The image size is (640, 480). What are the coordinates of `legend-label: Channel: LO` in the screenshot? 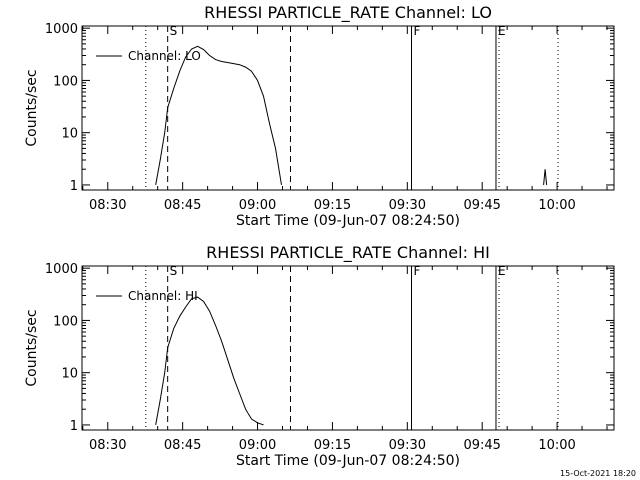 It's located at (164, 56).